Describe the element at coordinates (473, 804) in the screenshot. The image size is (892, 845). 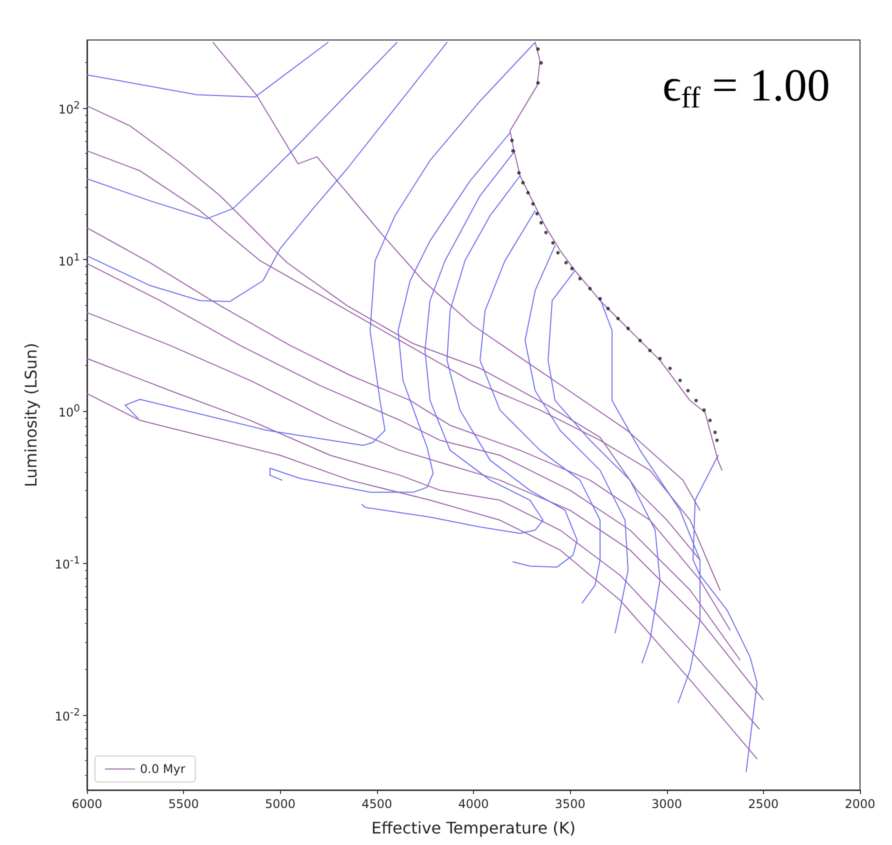
I see `x-tick-label: 4000` at that location.